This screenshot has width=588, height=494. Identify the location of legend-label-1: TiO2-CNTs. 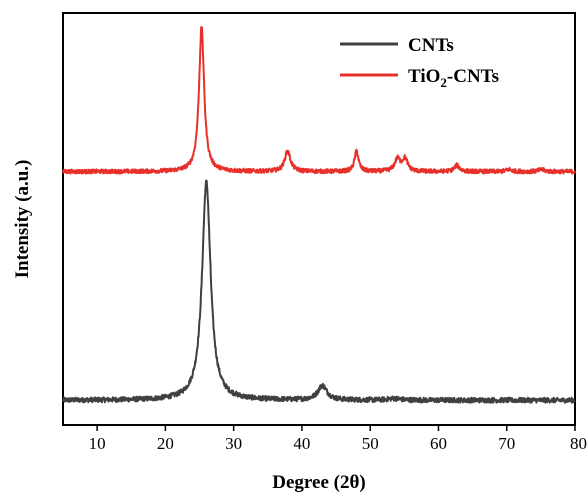
(453, 78).